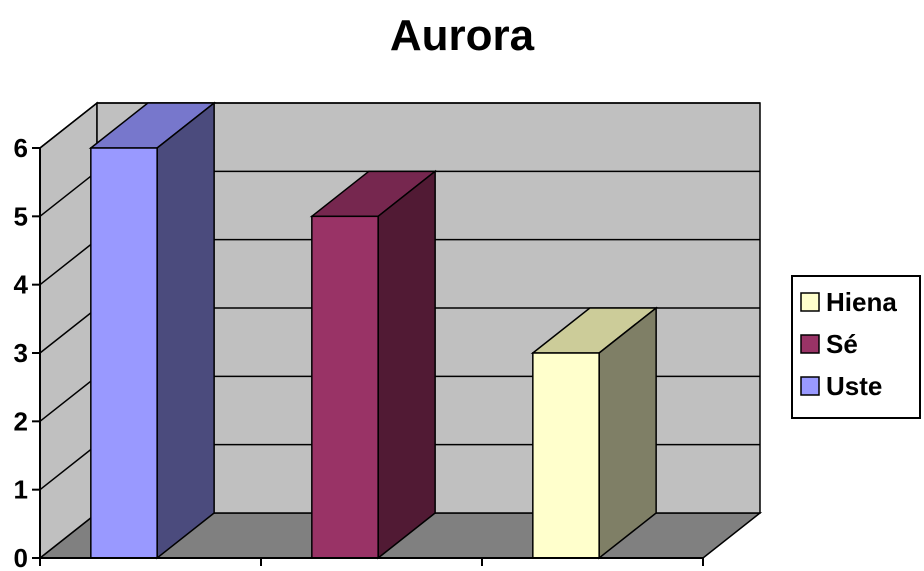 The height and width of the screenshot is (571, 924). I want to click on y-tick-label: 3, so click(21, 353).